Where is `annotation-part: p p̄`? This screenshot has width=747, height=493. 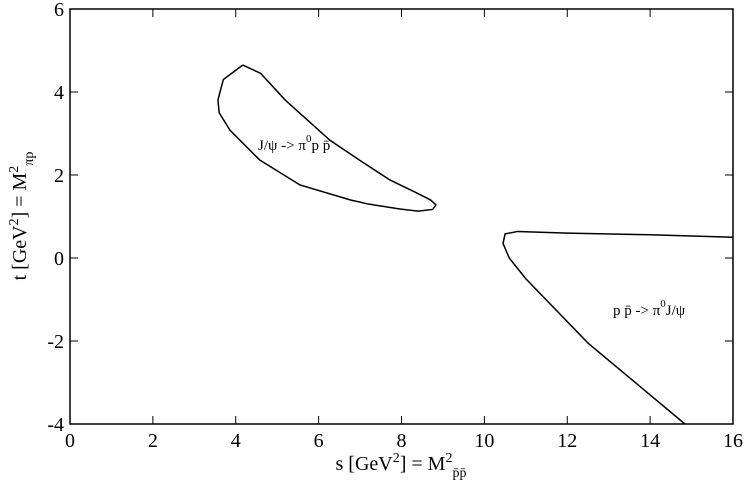 annotation-part: p p̄ is located at coordinates (320, 146).